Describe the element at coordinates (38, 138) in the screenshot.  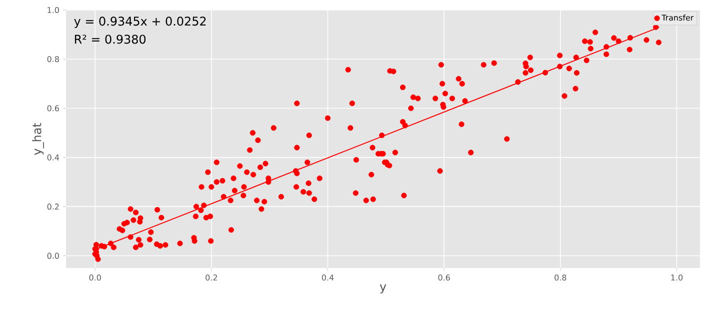
I see `y-axis-title: y_hat` at that location.